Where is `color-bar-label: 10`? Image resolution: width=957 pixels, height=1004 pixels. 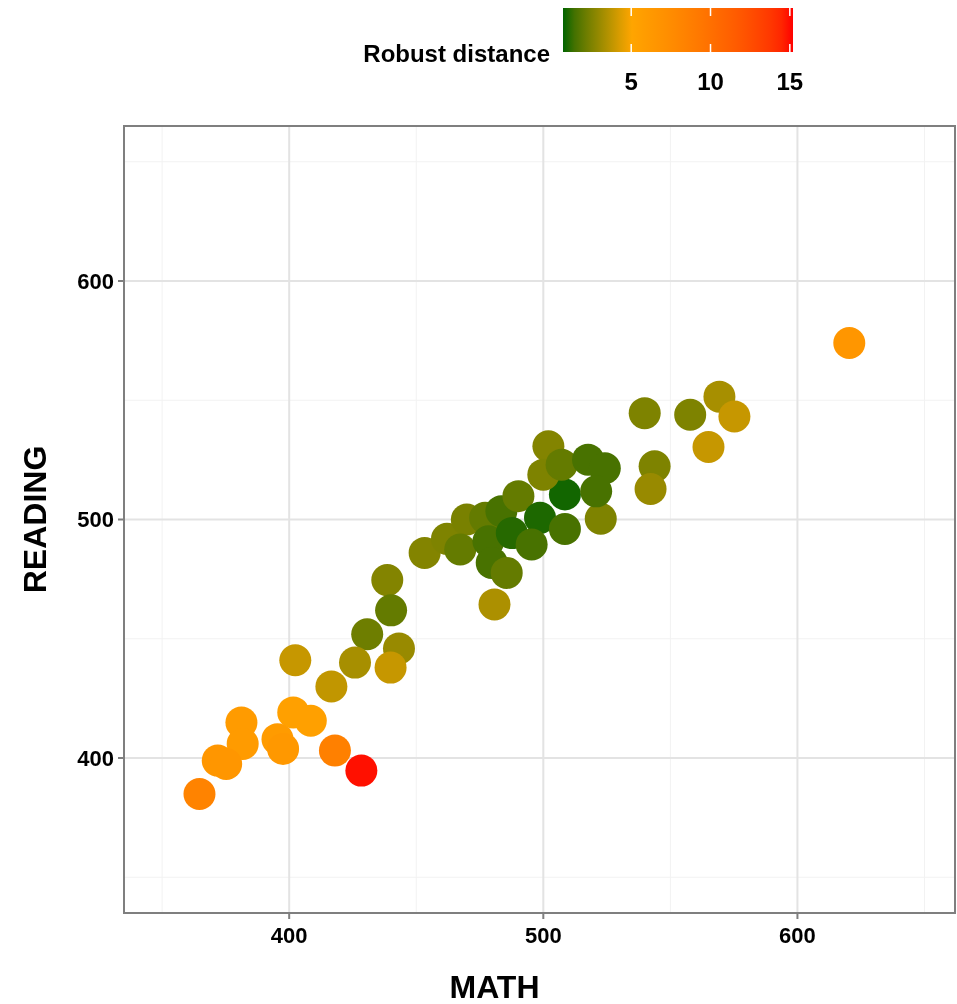
color-bar-label: 10 is located at coordinates (710, 81).